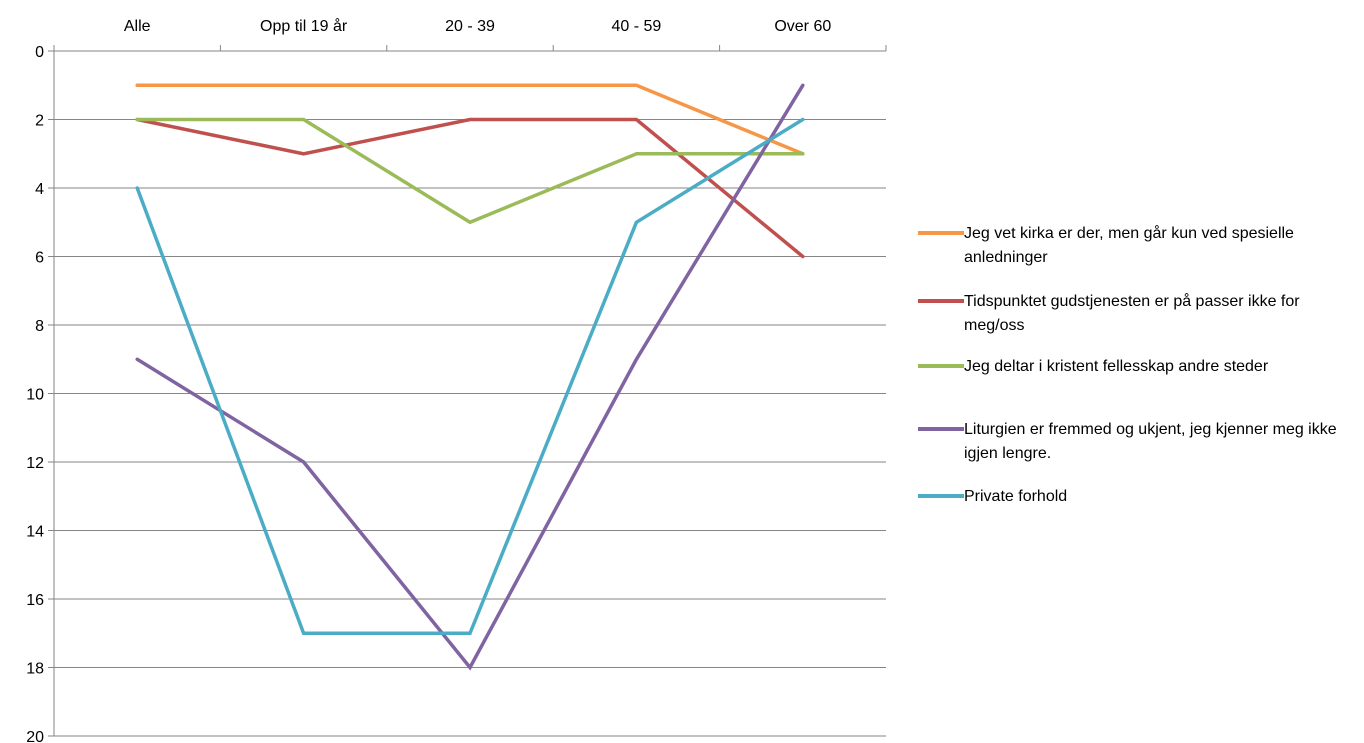 Image resolution: width=1364 pixels, height=743 pixels. I want to click on y-tick-label: 2, so click(39, 121).